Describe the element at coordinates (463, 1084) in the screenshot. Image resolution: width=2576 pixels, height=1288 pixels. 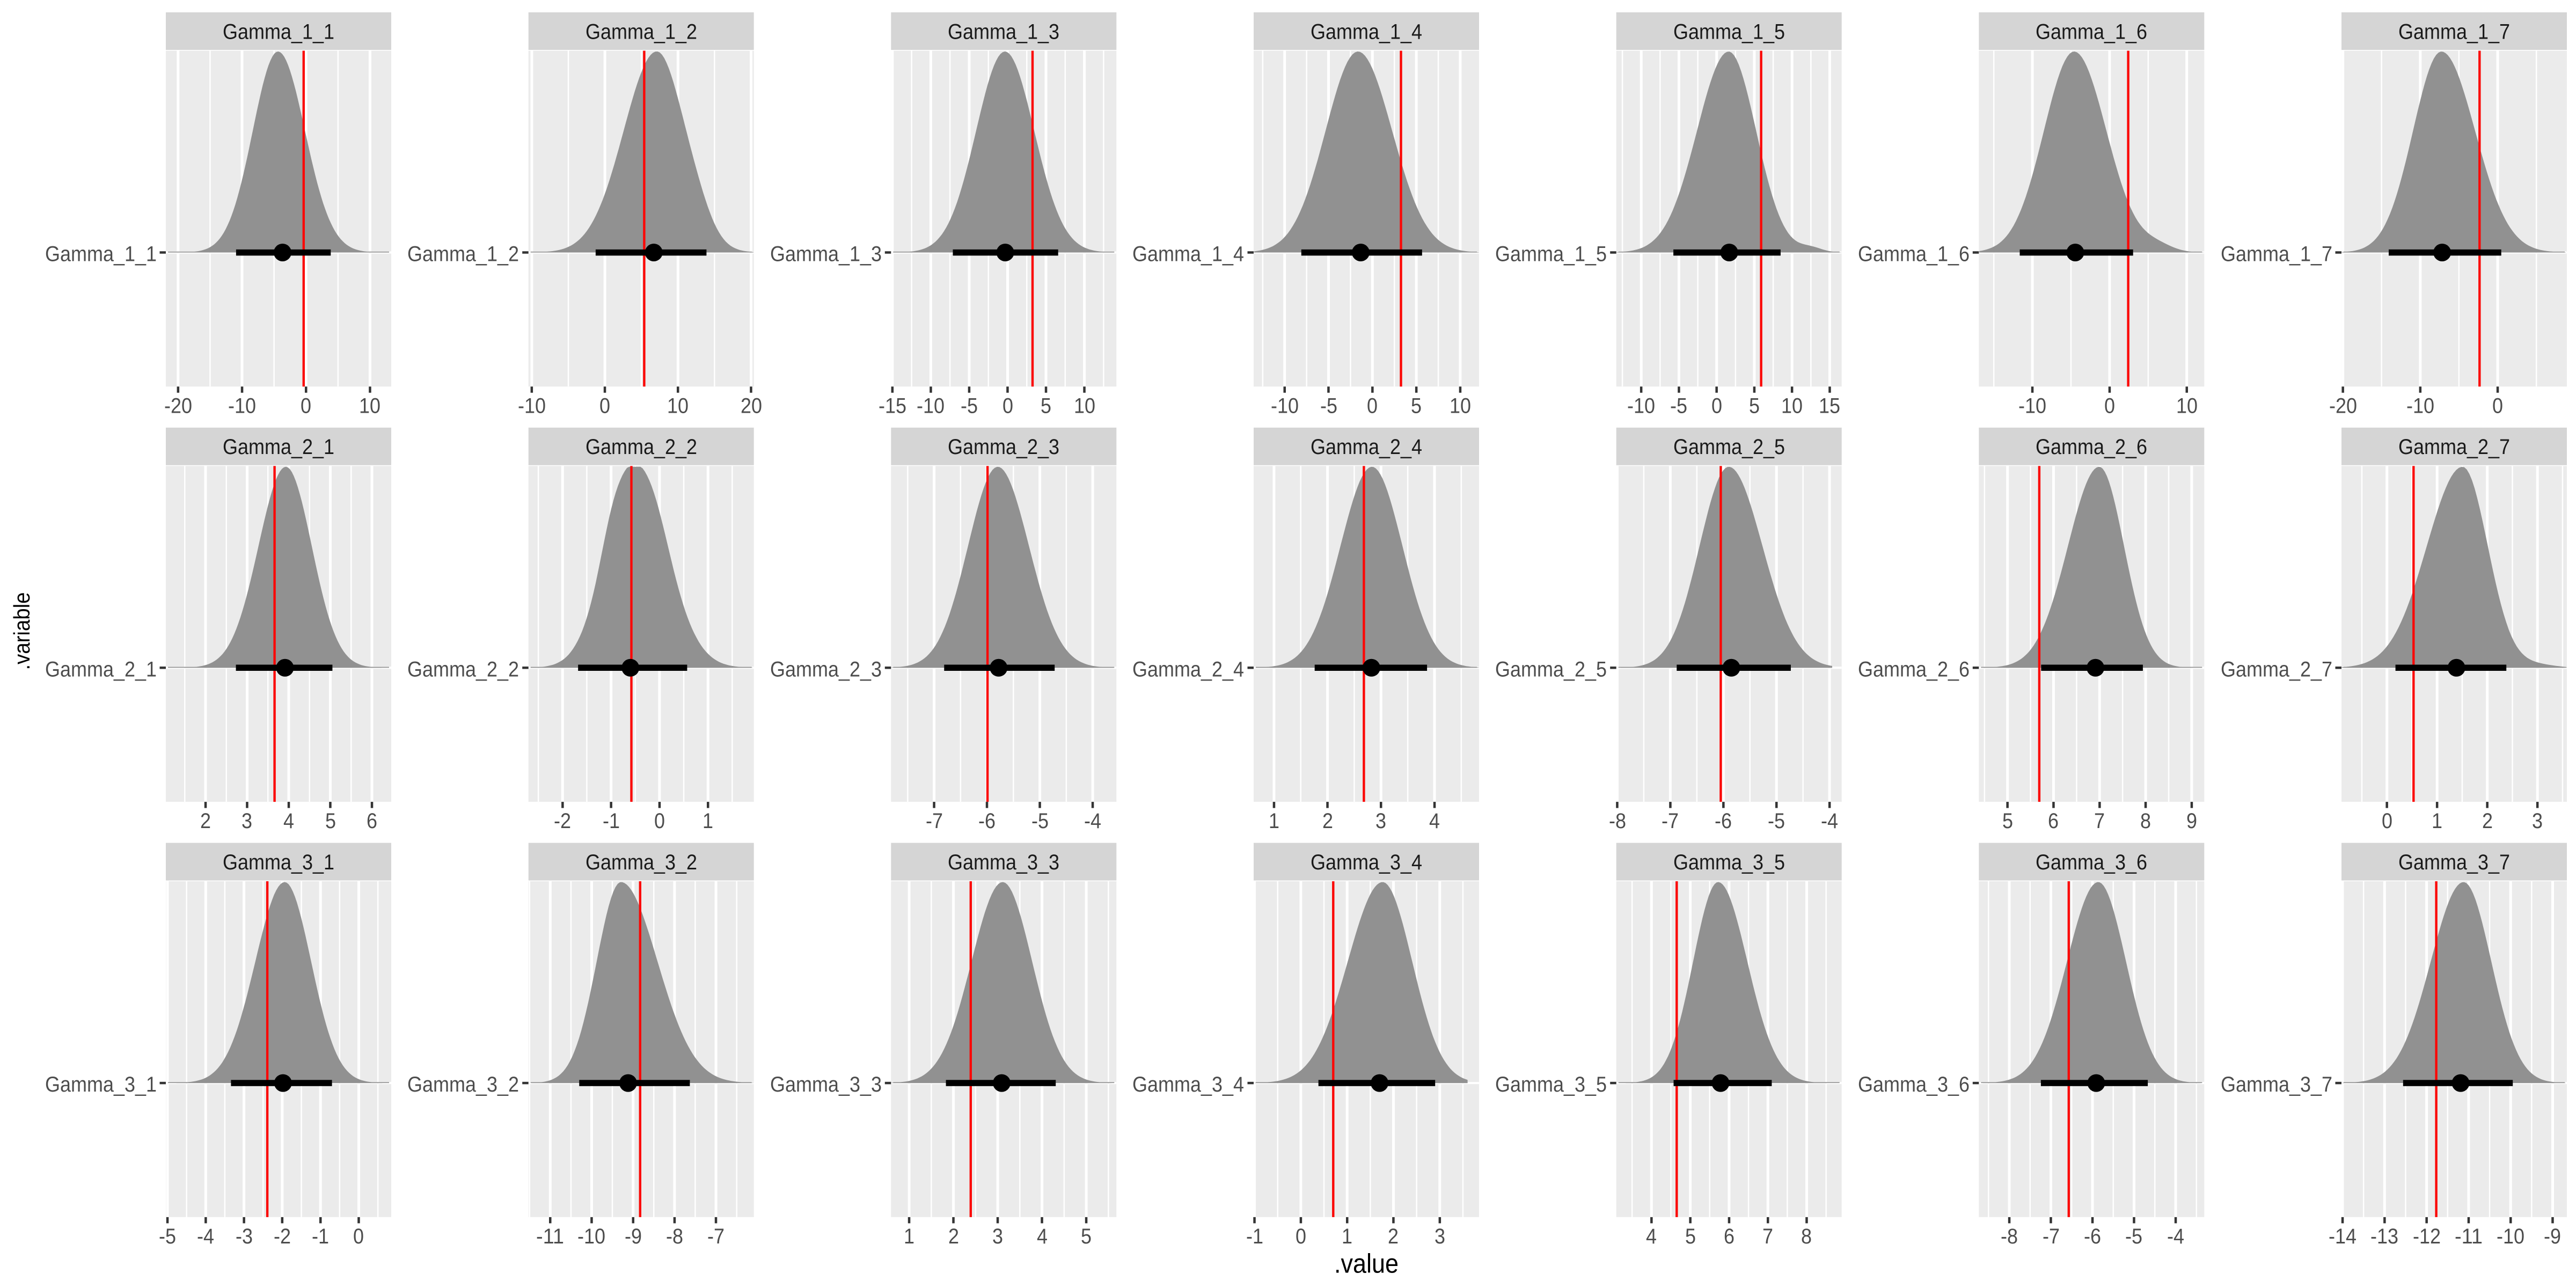
I see `svg-text: Gamma_3_2` at that location.